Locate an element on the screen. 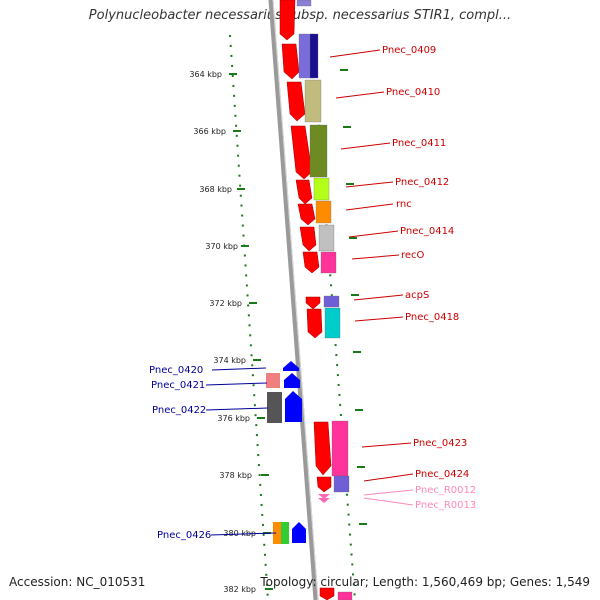 Image resolution: width=600 pixels, height=600 pixels. gene-label-pnec-0422: Pnec_0422 is located at coordinates (179, 410).